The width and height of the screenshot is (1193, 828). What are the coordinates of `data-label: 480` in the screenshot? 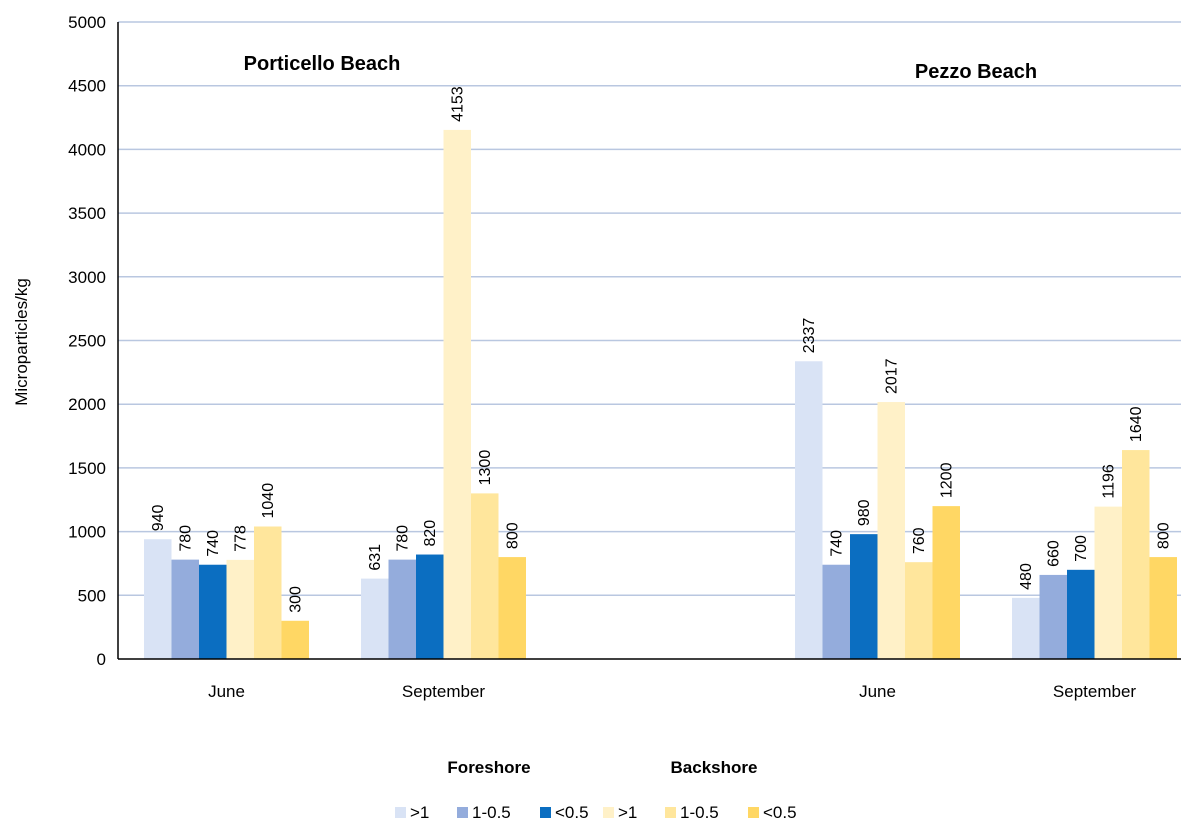 It's located at (1026, 576).